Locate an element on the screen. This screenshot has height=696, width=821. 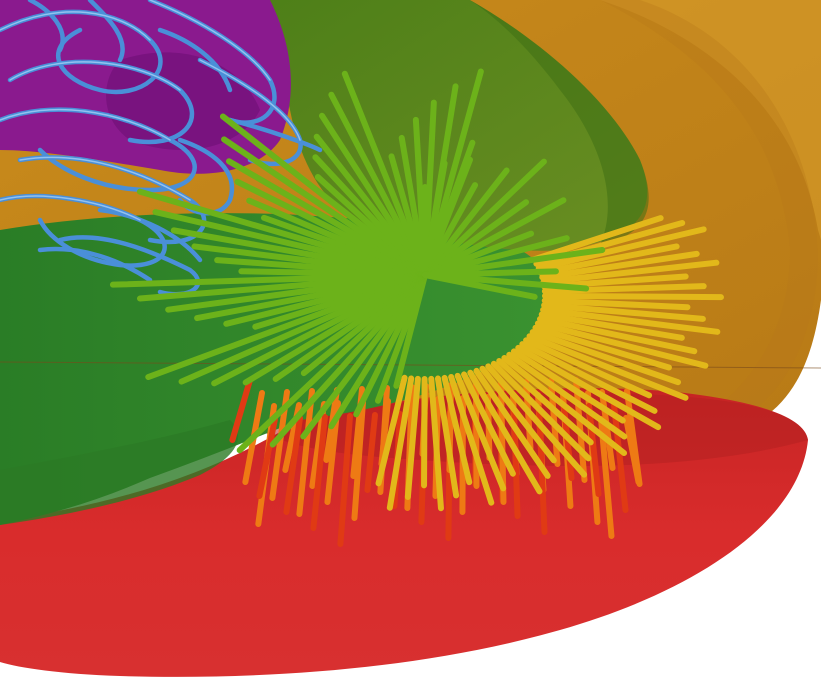
blue-ribbon-highlights is located at coordinates (150, 110).